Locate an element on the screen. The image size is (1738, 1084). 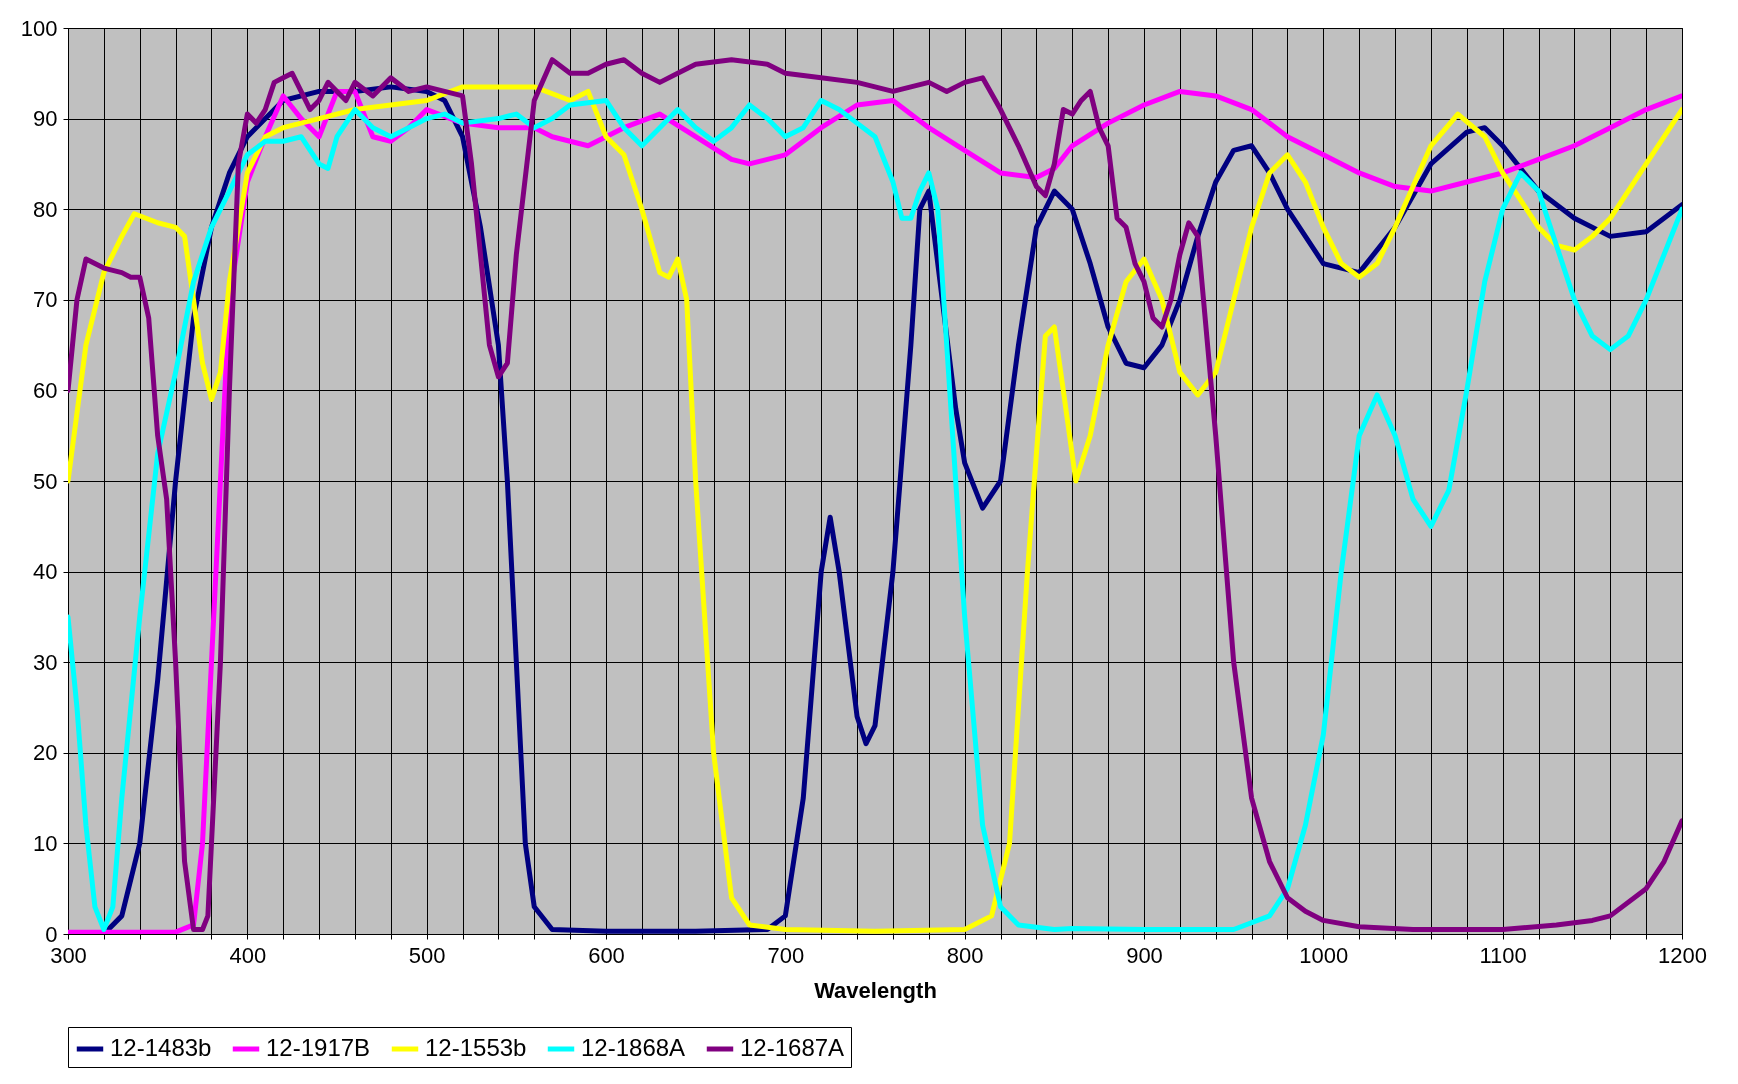
x-tick-label: 1200 is located at coordinates (1682, 955).